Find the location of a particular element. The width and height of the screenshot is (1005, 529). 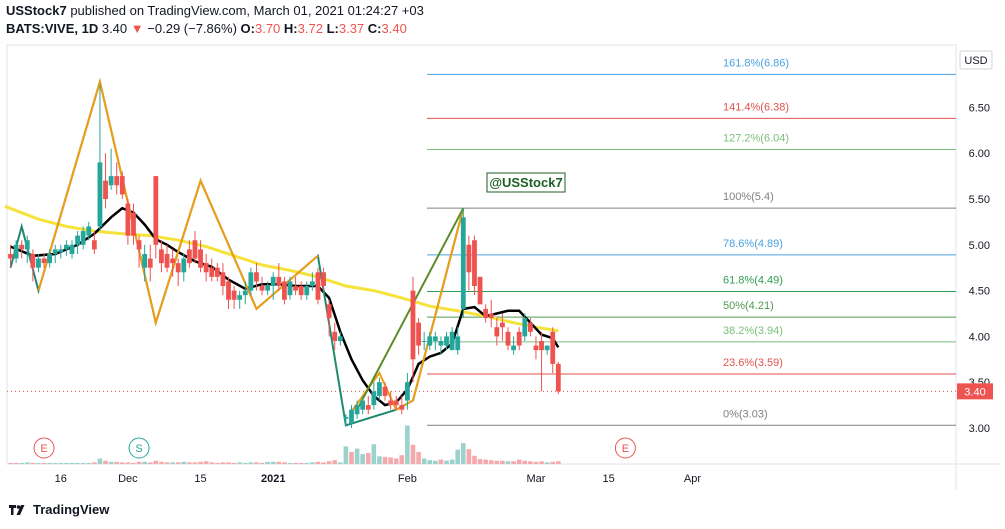

zigzag-line is located at coordinates (410, 309).